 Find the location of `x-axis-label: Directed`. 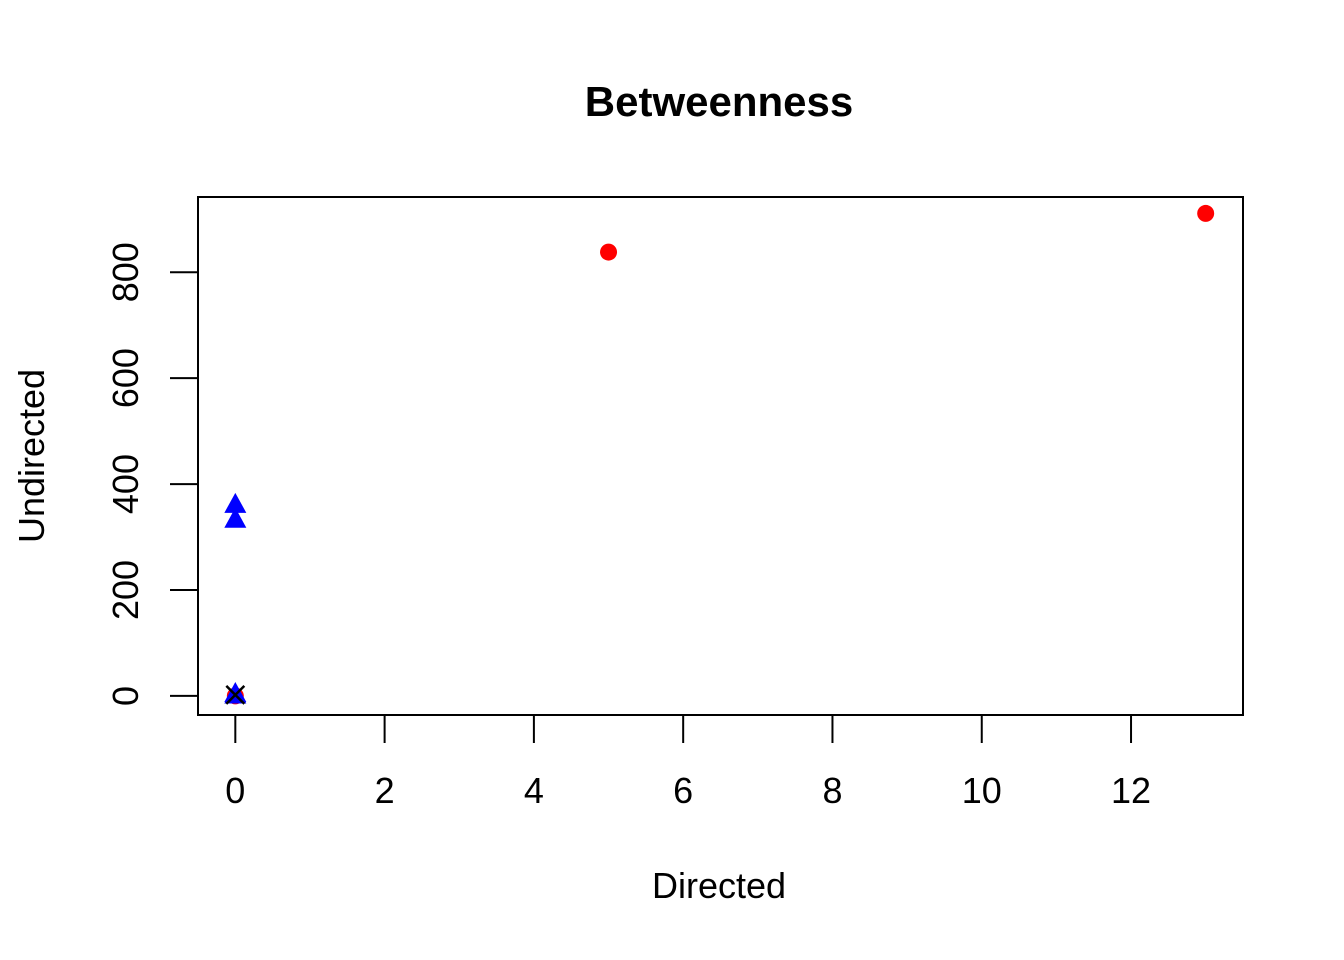

x-axis-label: Directed is located at coordinates (719, 885).